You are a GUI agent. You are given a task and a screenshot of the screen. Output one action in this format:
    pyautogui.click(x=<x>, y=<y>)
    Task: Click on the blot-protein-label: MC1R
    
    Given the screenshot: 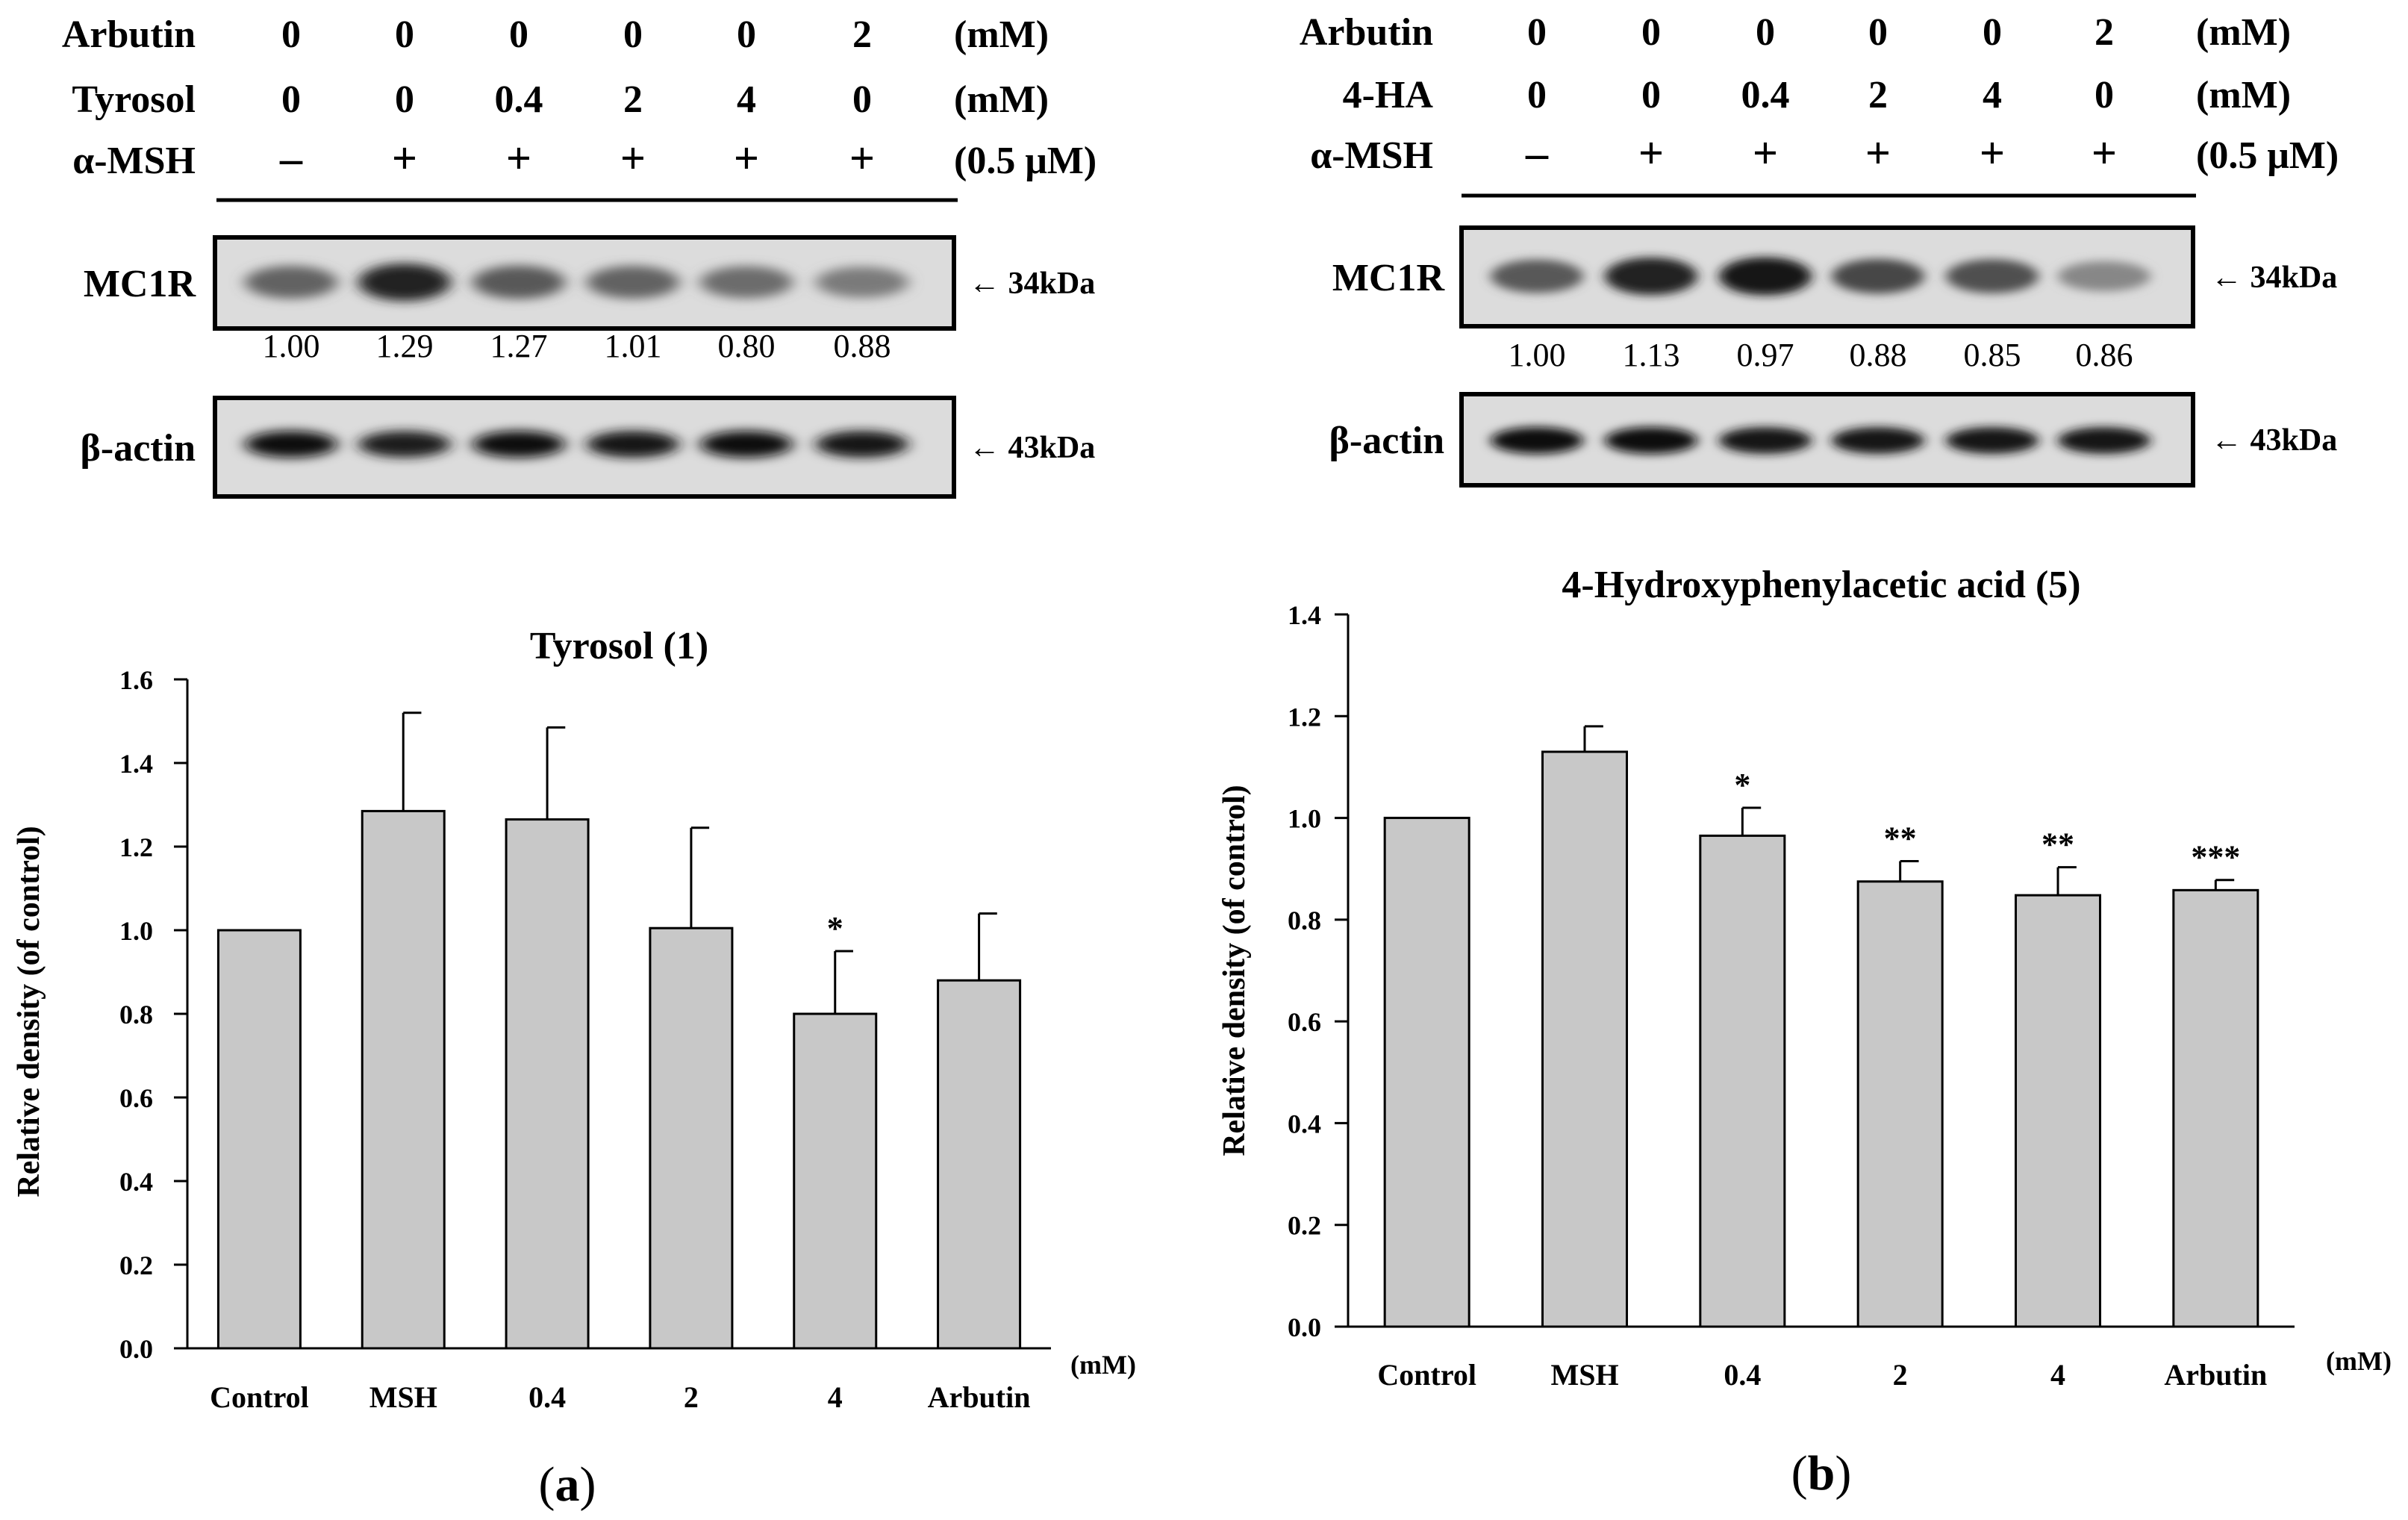 What is the action you would take?
    pyautogui.click(x=140, y=284)
    